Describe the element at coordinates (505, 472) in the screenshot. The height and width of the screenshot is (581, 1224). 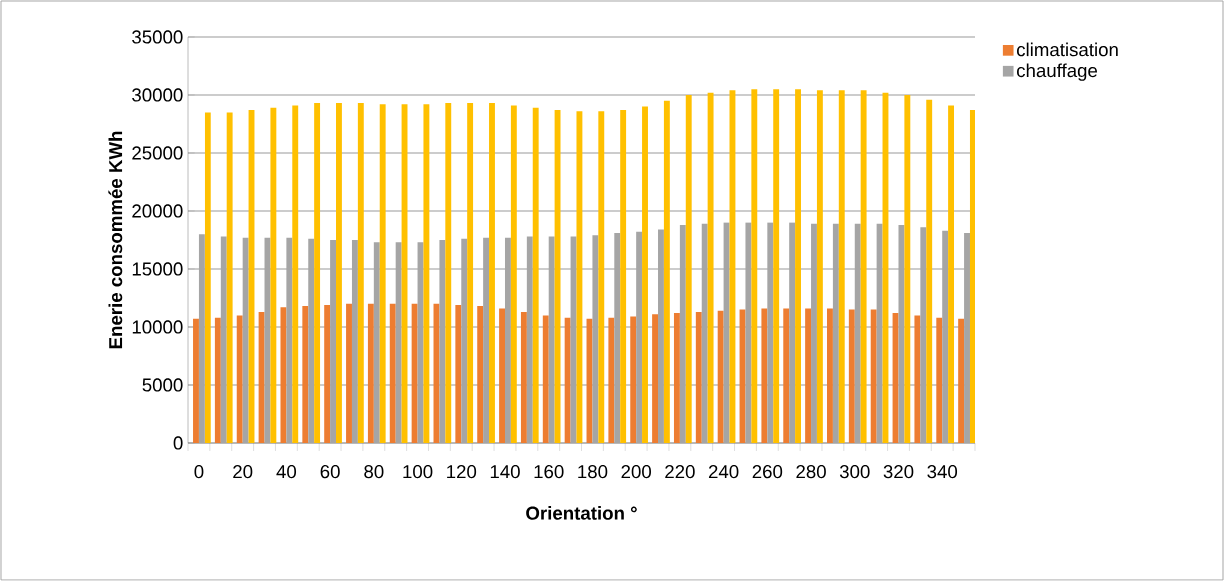
I see `x-tick-label: 140` at that location.